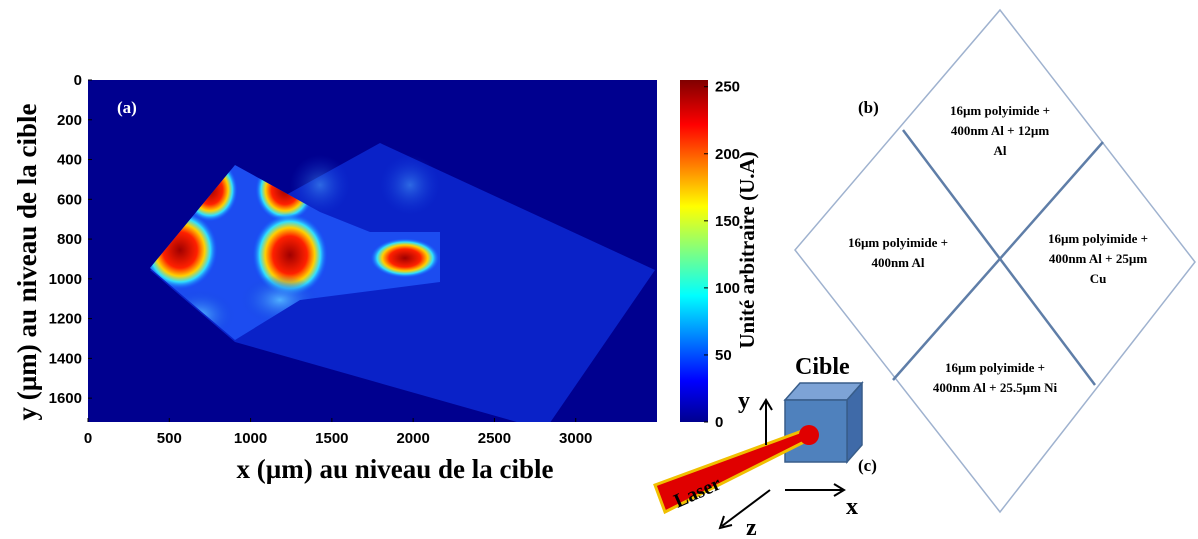 This screenshot has width=1198, height=539. Describe the element at coordinates (69, 239) in the screenshot. I see `y-tick-label: 800` at that location.